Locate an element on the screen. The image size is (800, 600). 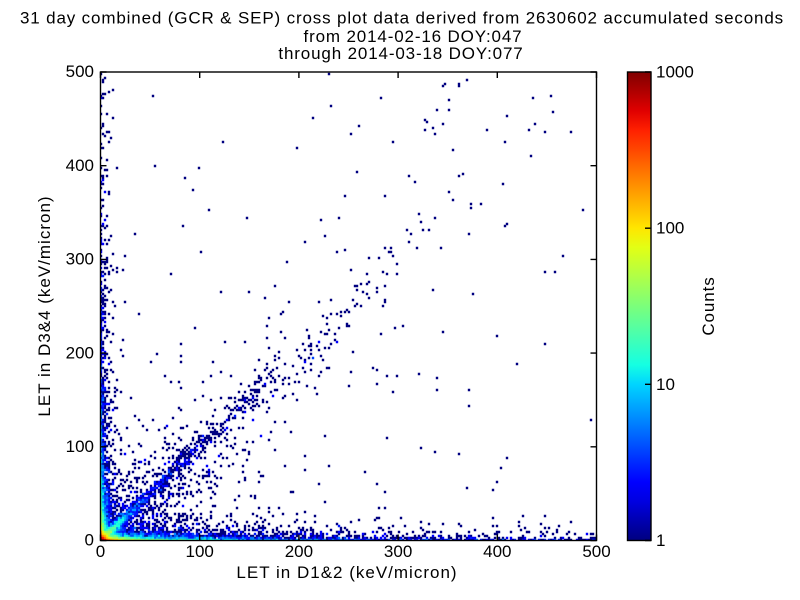
svg-text: 1 is located at coordinates (660, 540).